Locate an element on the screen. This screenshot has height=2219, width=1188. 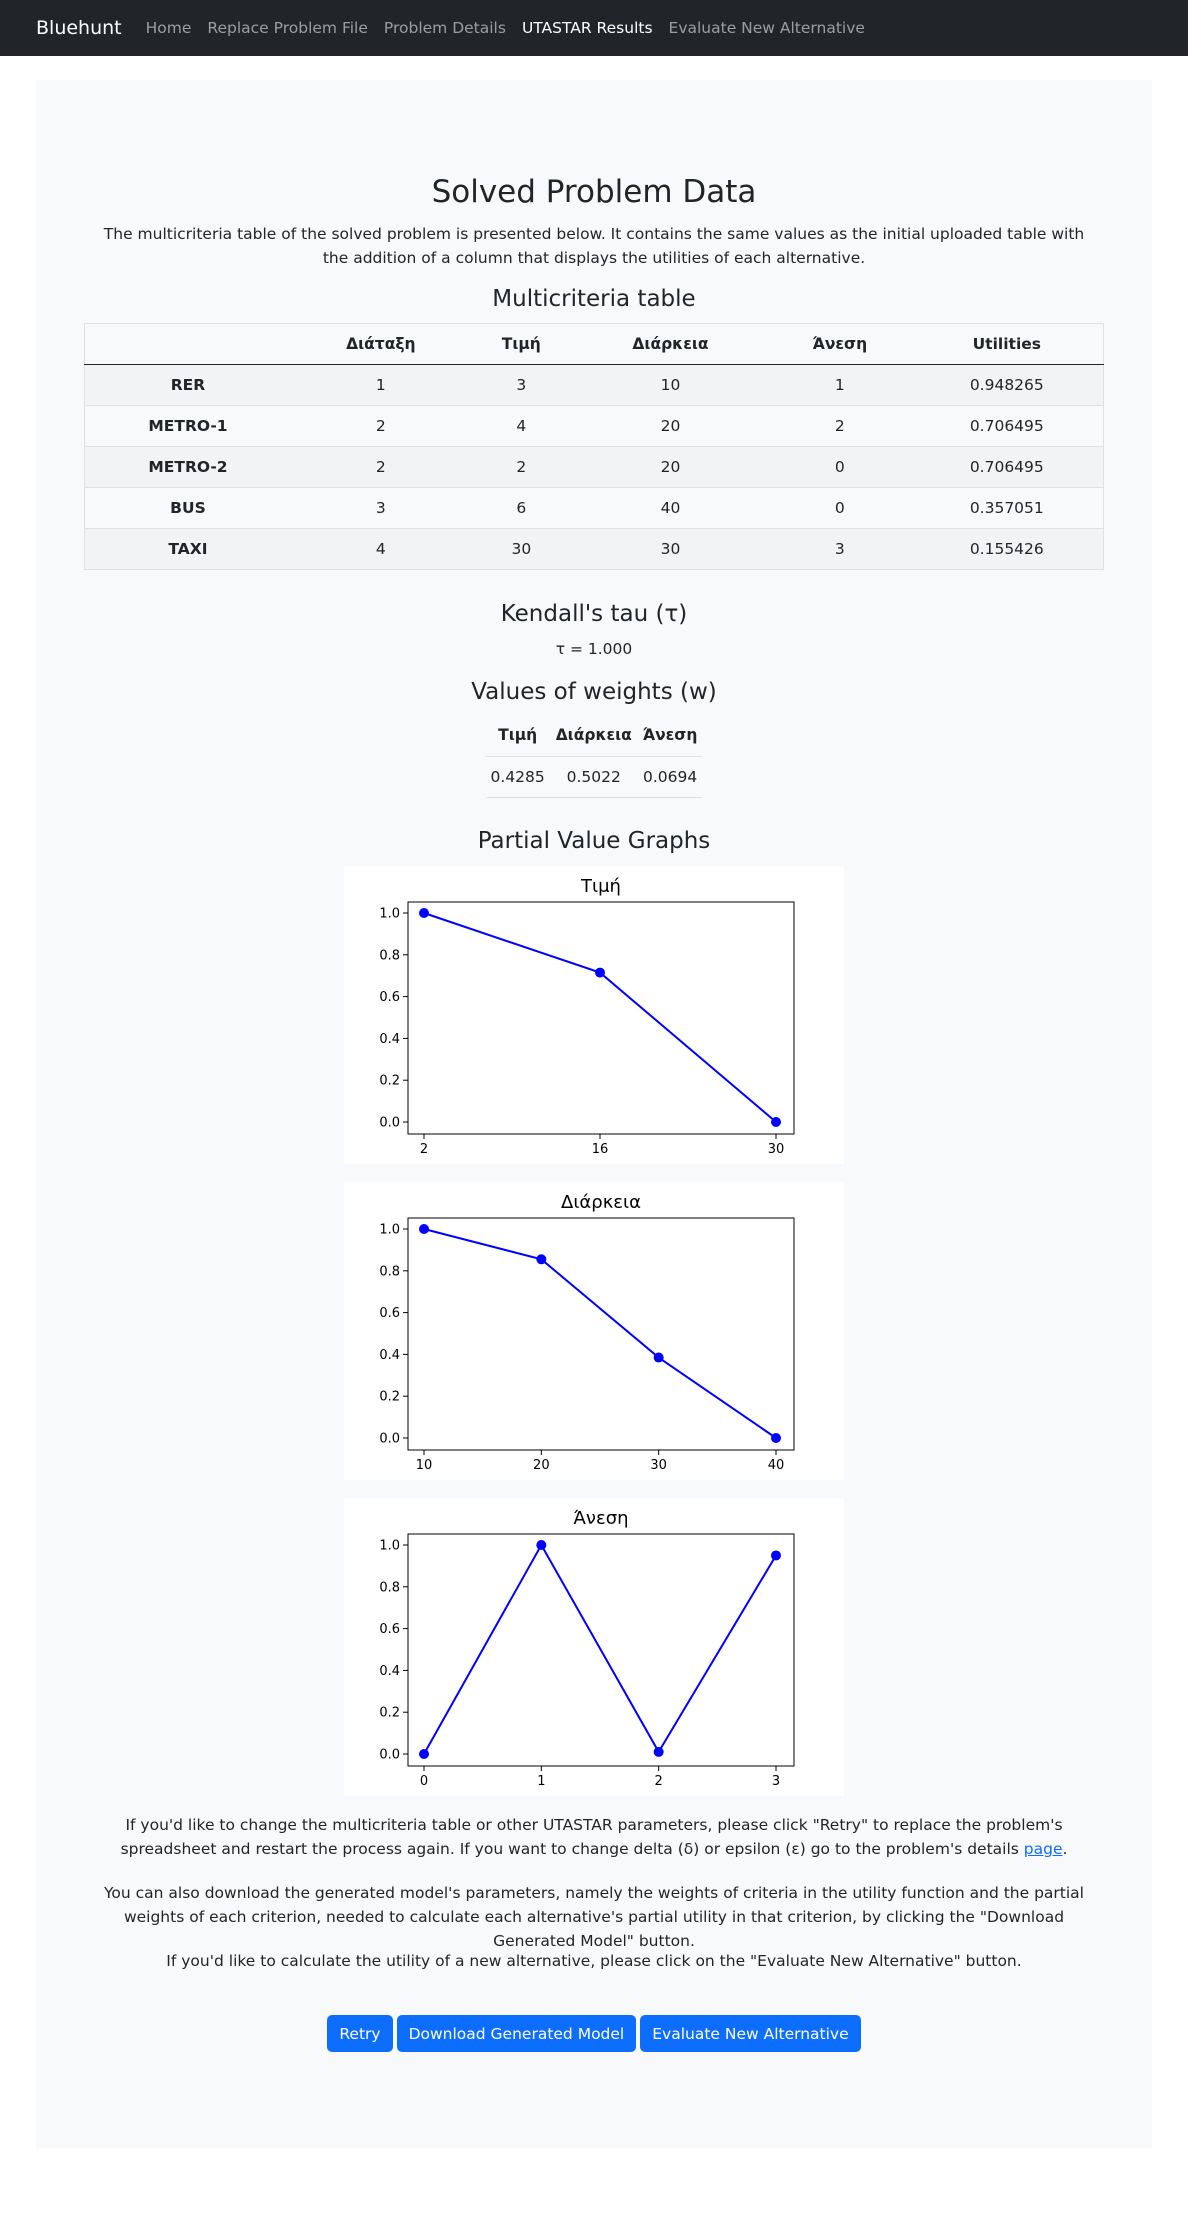
nav-link-evaluate-new-alternative: Evaluate New Alternative is located at coordinates (766, 28).